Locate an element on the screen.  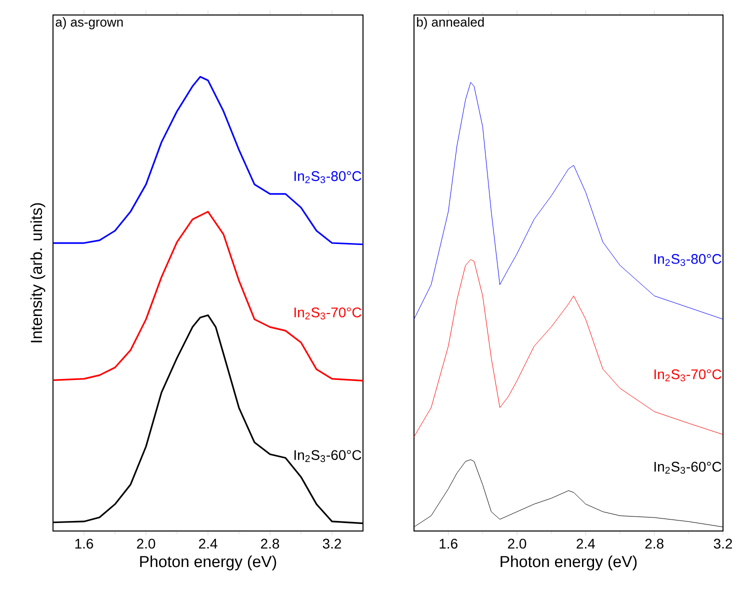
series-label: In$_{2}$S$_{3}$-60°C is located at coordinates (328, 456).